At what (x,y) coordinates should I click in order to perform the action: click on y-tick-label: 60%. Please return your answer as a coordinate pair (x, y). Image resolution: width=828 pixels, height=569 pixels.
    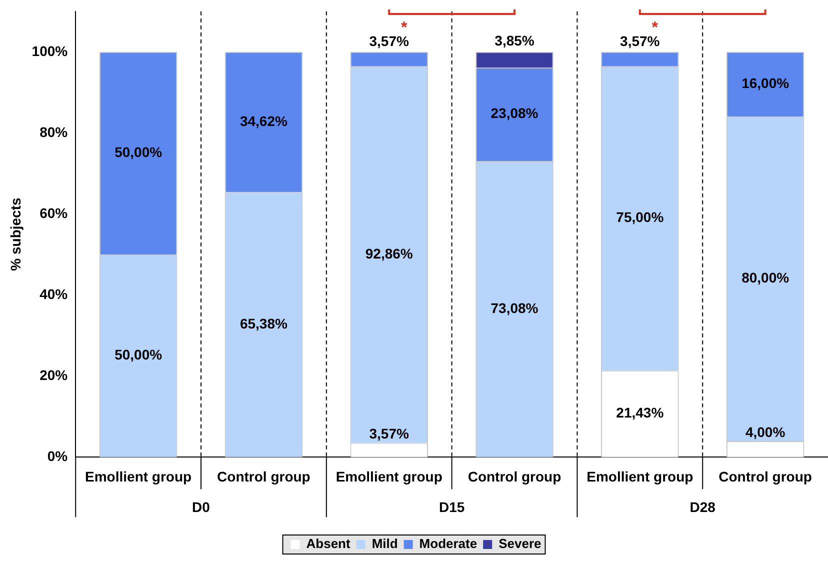
    Looking at the image, I should click on (54, 212).